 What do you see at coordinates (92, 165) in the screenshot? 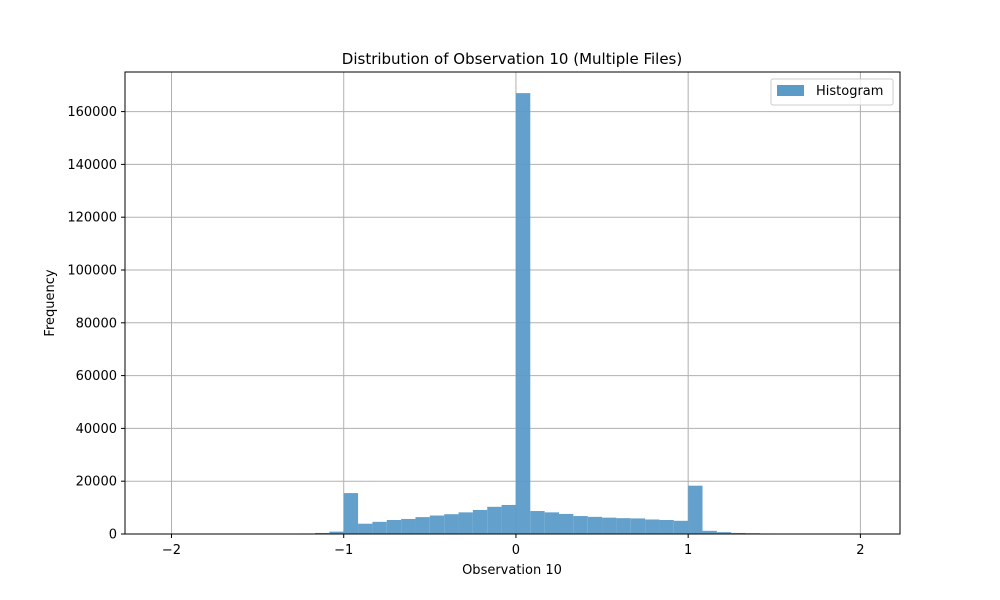
I see `y-tick-label: 140000` at bounding box center [92, 165].